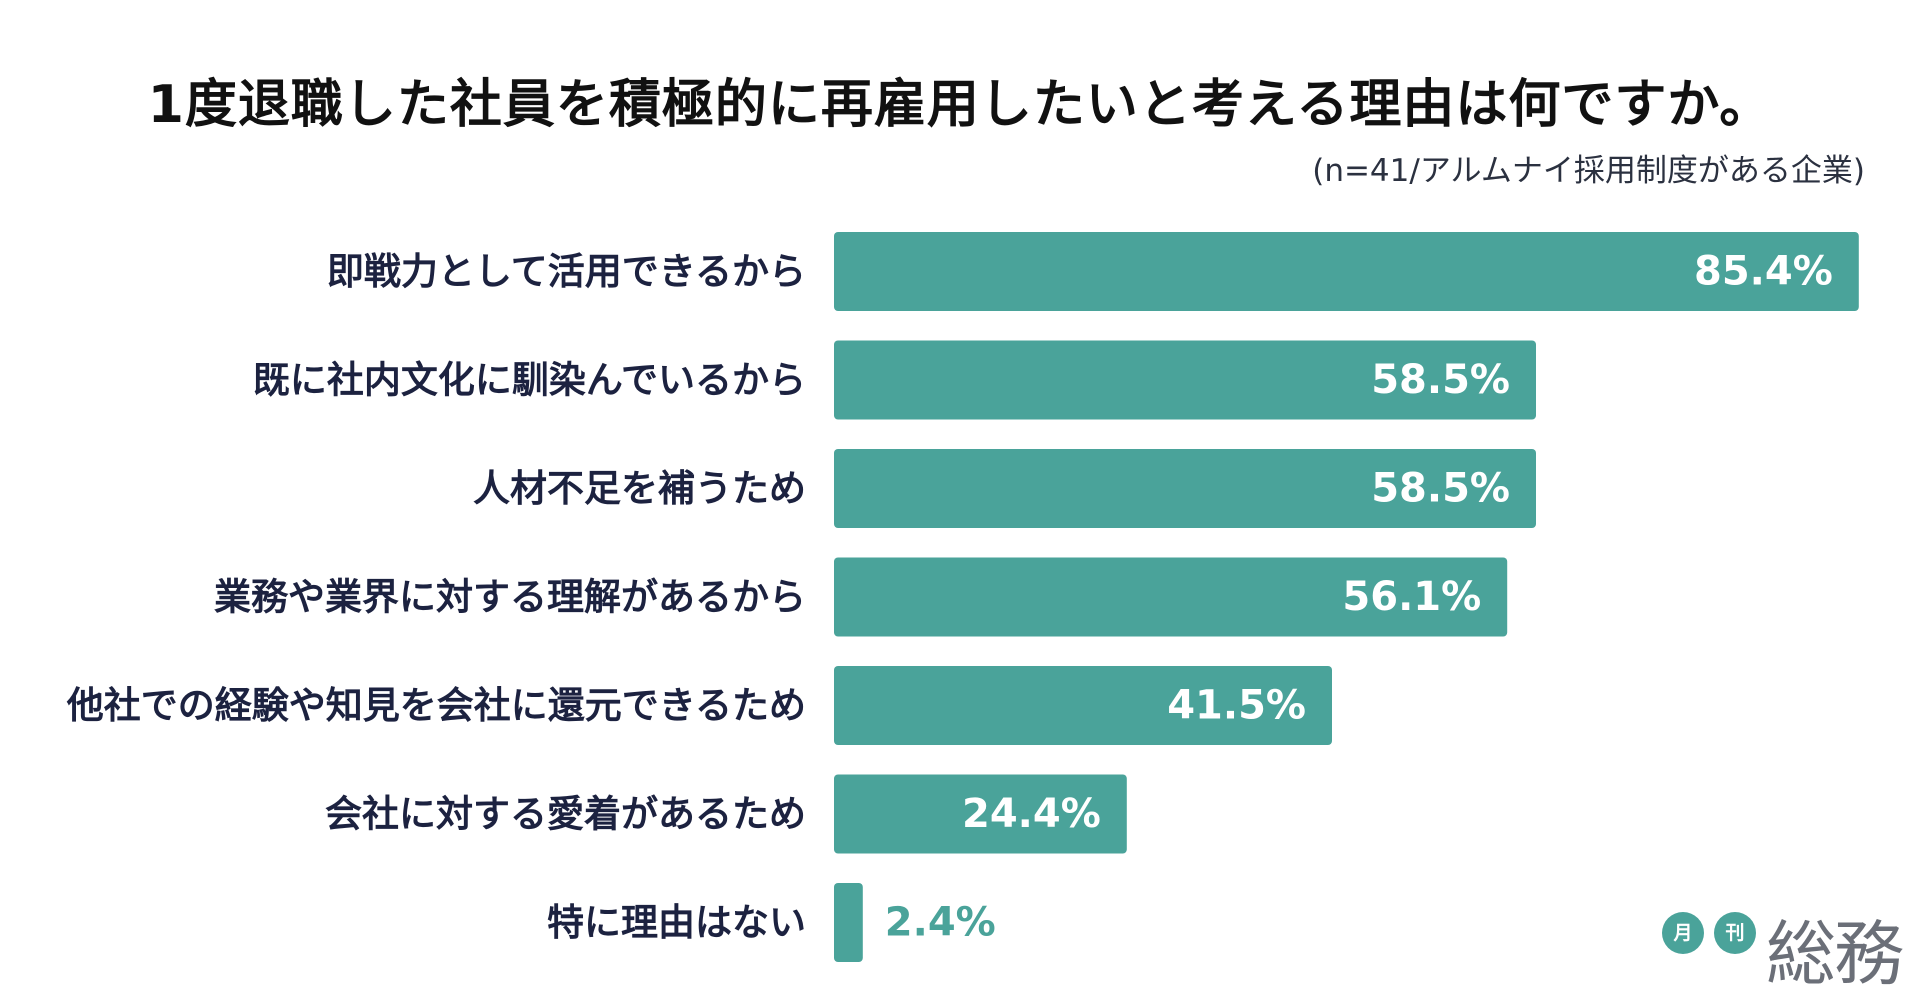 The height and width of the screenshot is (1005, 1920). Describe the element at coordinates (940, 923) in the screenshot. I see `value-label-6: 2.4%` at that location.